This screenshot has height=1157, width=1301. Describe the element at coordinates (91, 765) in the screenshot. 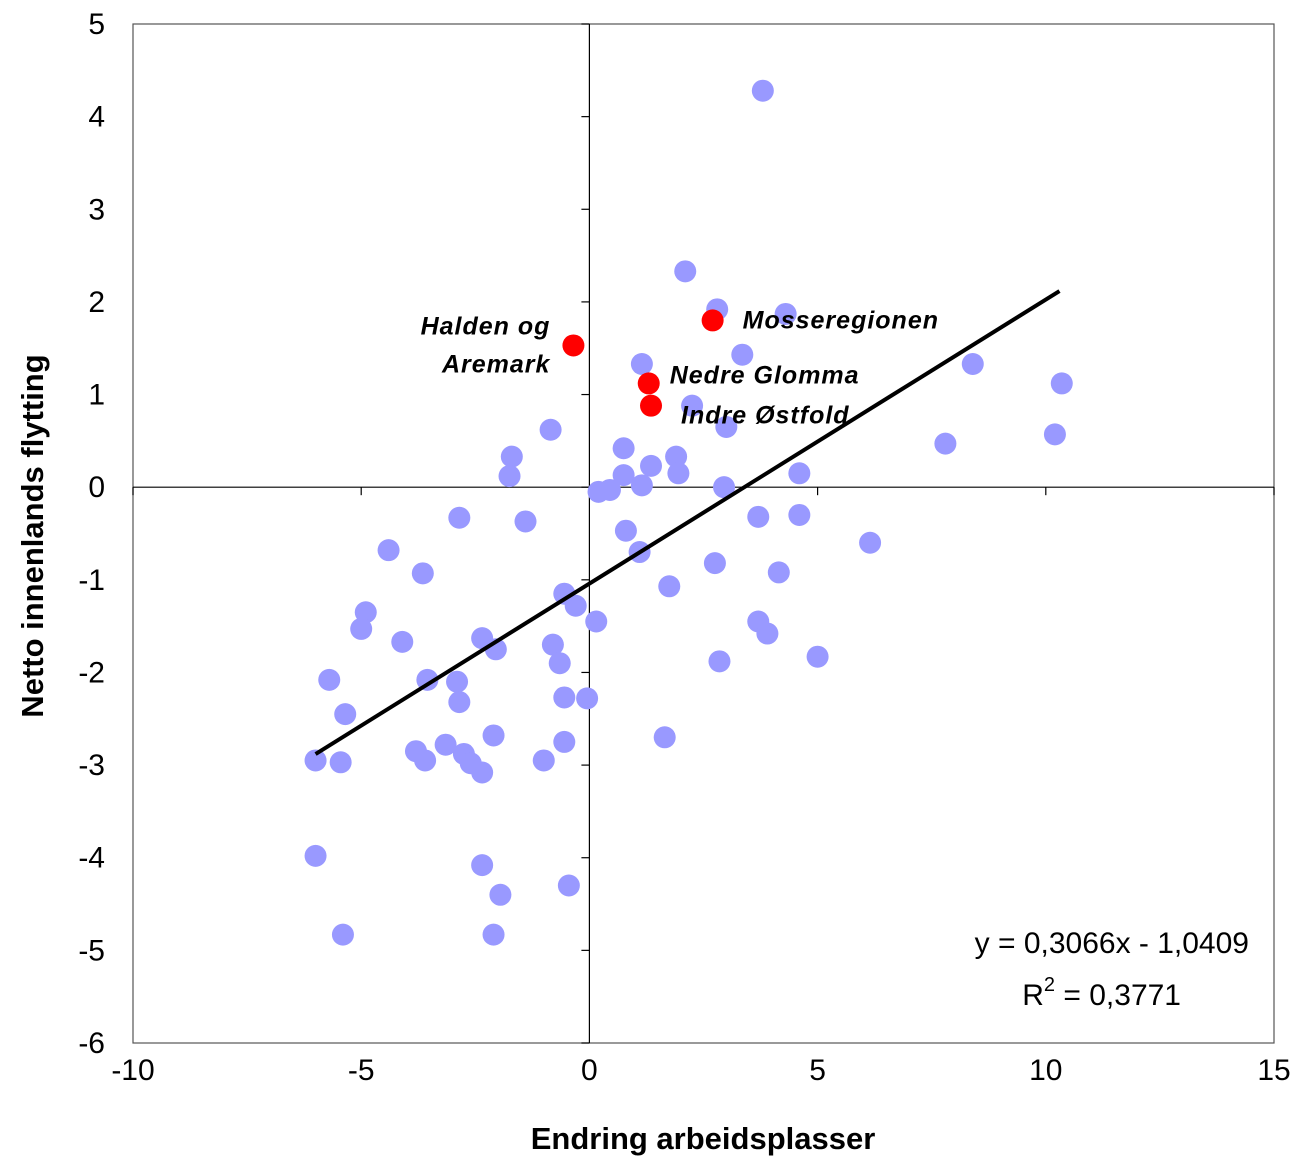

I see `y-tick-label: -3` at that location.